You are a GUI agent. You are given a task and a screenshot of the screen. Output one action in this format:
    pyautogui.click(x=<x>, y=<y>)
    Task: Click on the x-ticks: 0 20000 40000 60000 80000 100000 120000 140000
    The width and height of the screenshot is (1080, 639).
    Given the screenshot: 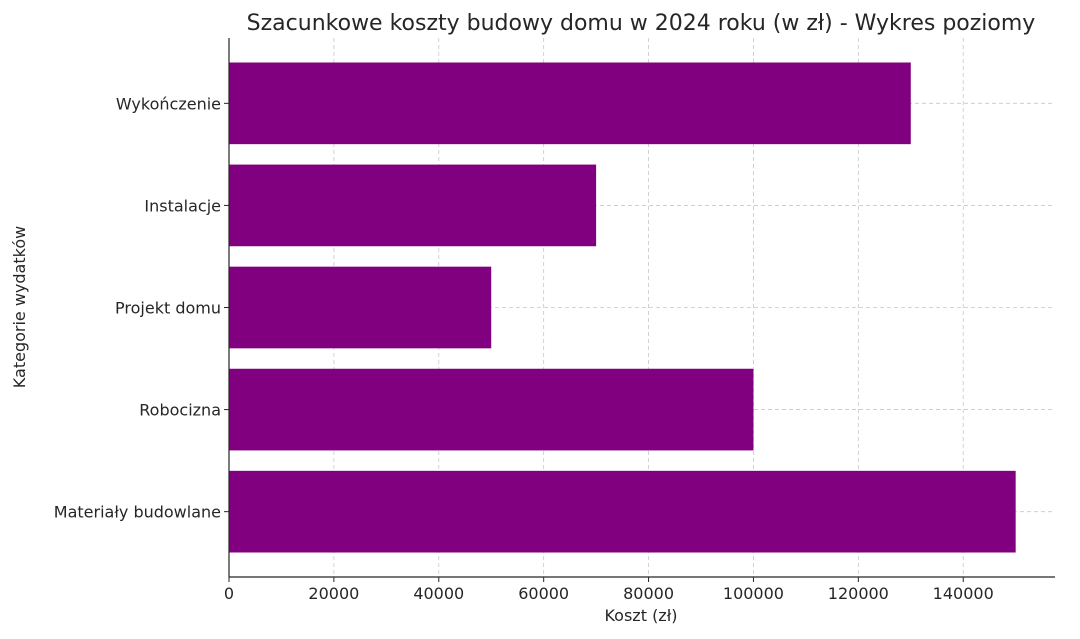 What is the action you would take?
    pyautogui.click(x=609, y=590)
    